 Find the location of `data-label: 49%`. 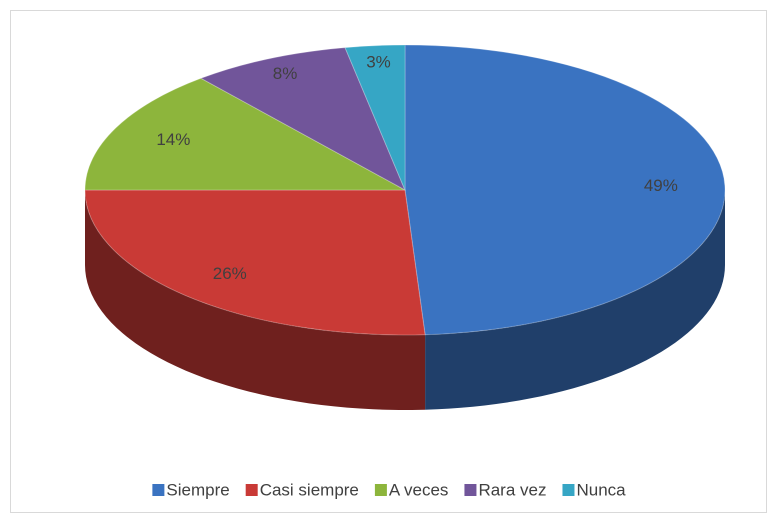

data-label: 49% is located at coordinates (661, 185).